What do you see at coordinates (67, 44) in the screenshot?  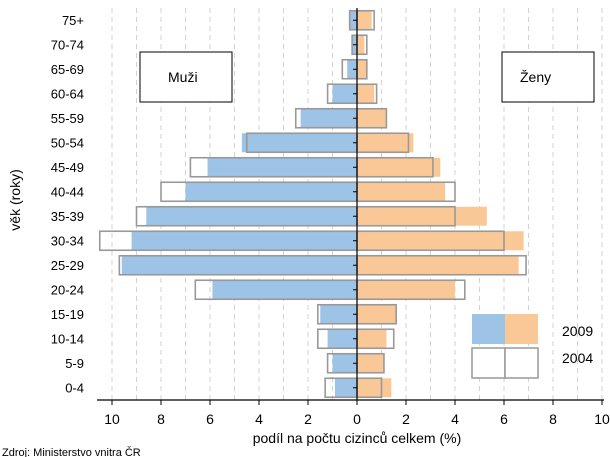 I see `y-tick-label: 70-74` at bounding box center [67, 44].